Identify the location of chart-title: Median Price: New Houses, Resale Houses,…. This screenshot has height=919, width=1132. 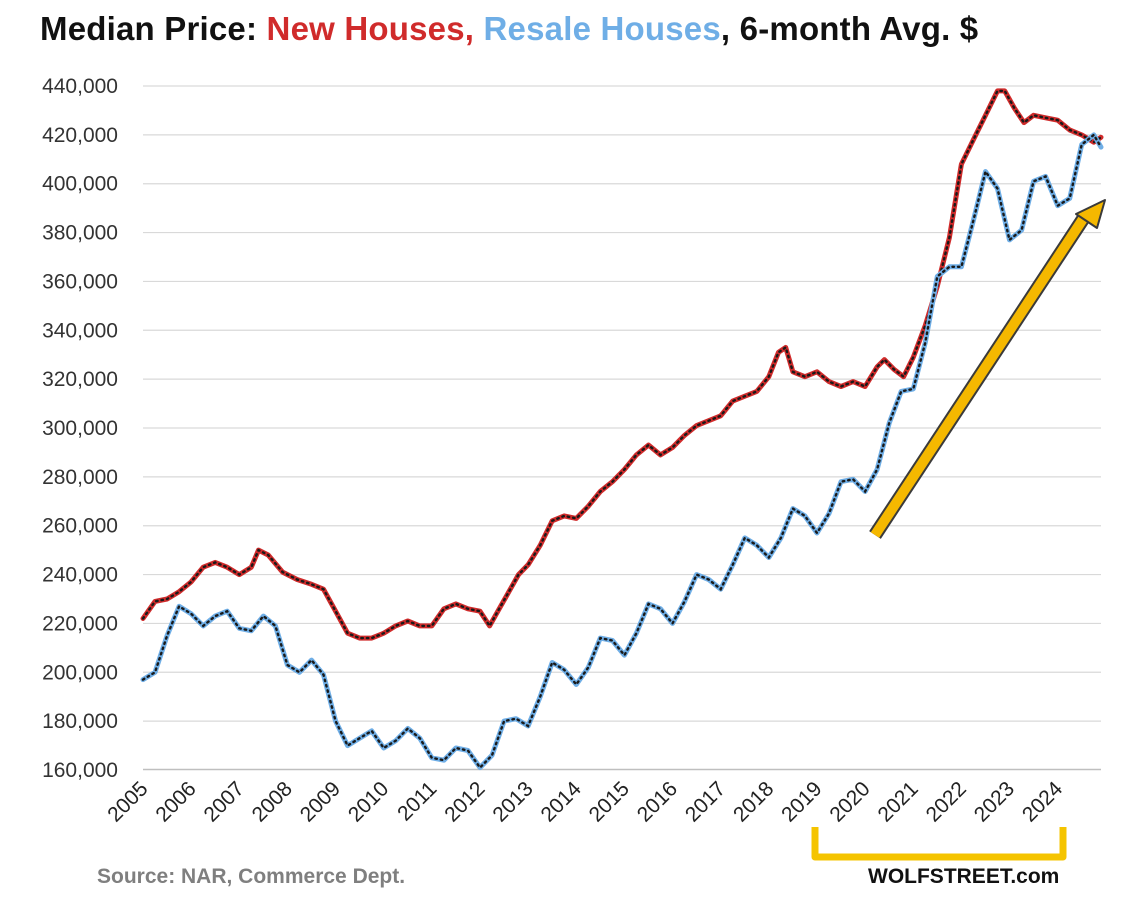
(509, 29).